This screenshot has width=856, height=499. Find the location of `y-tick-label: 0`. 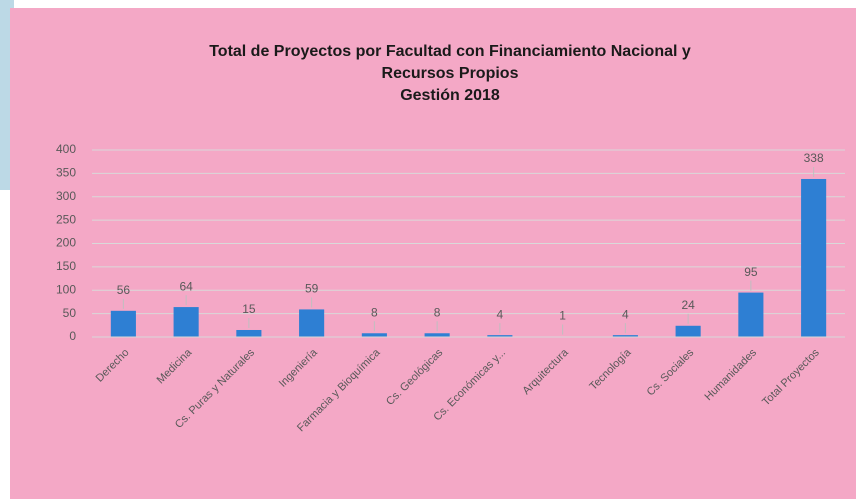

y-tick-label: 0 is located at coordinates (72, 336).